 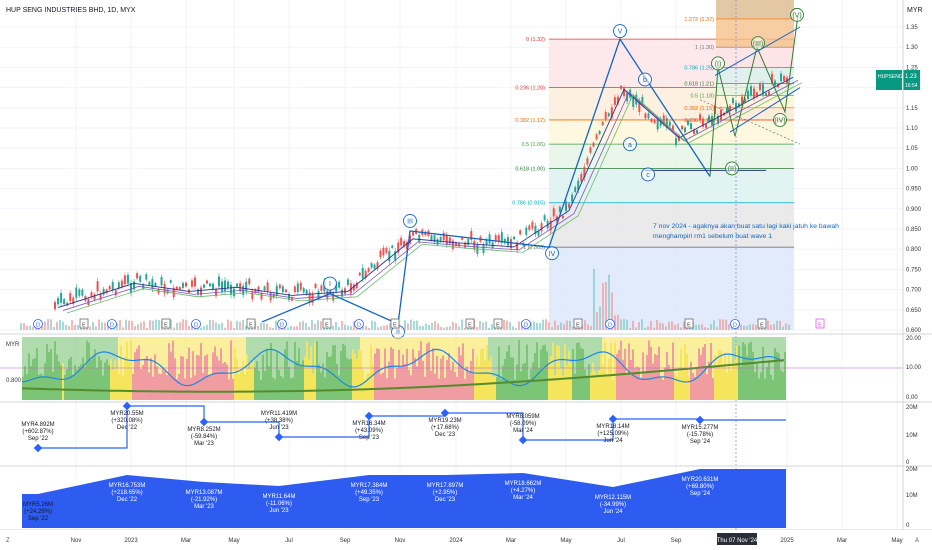 What do you see at coordinates (671, 288) in the screenshot?
I see `projection-zone` at bounding box center [671, 288].